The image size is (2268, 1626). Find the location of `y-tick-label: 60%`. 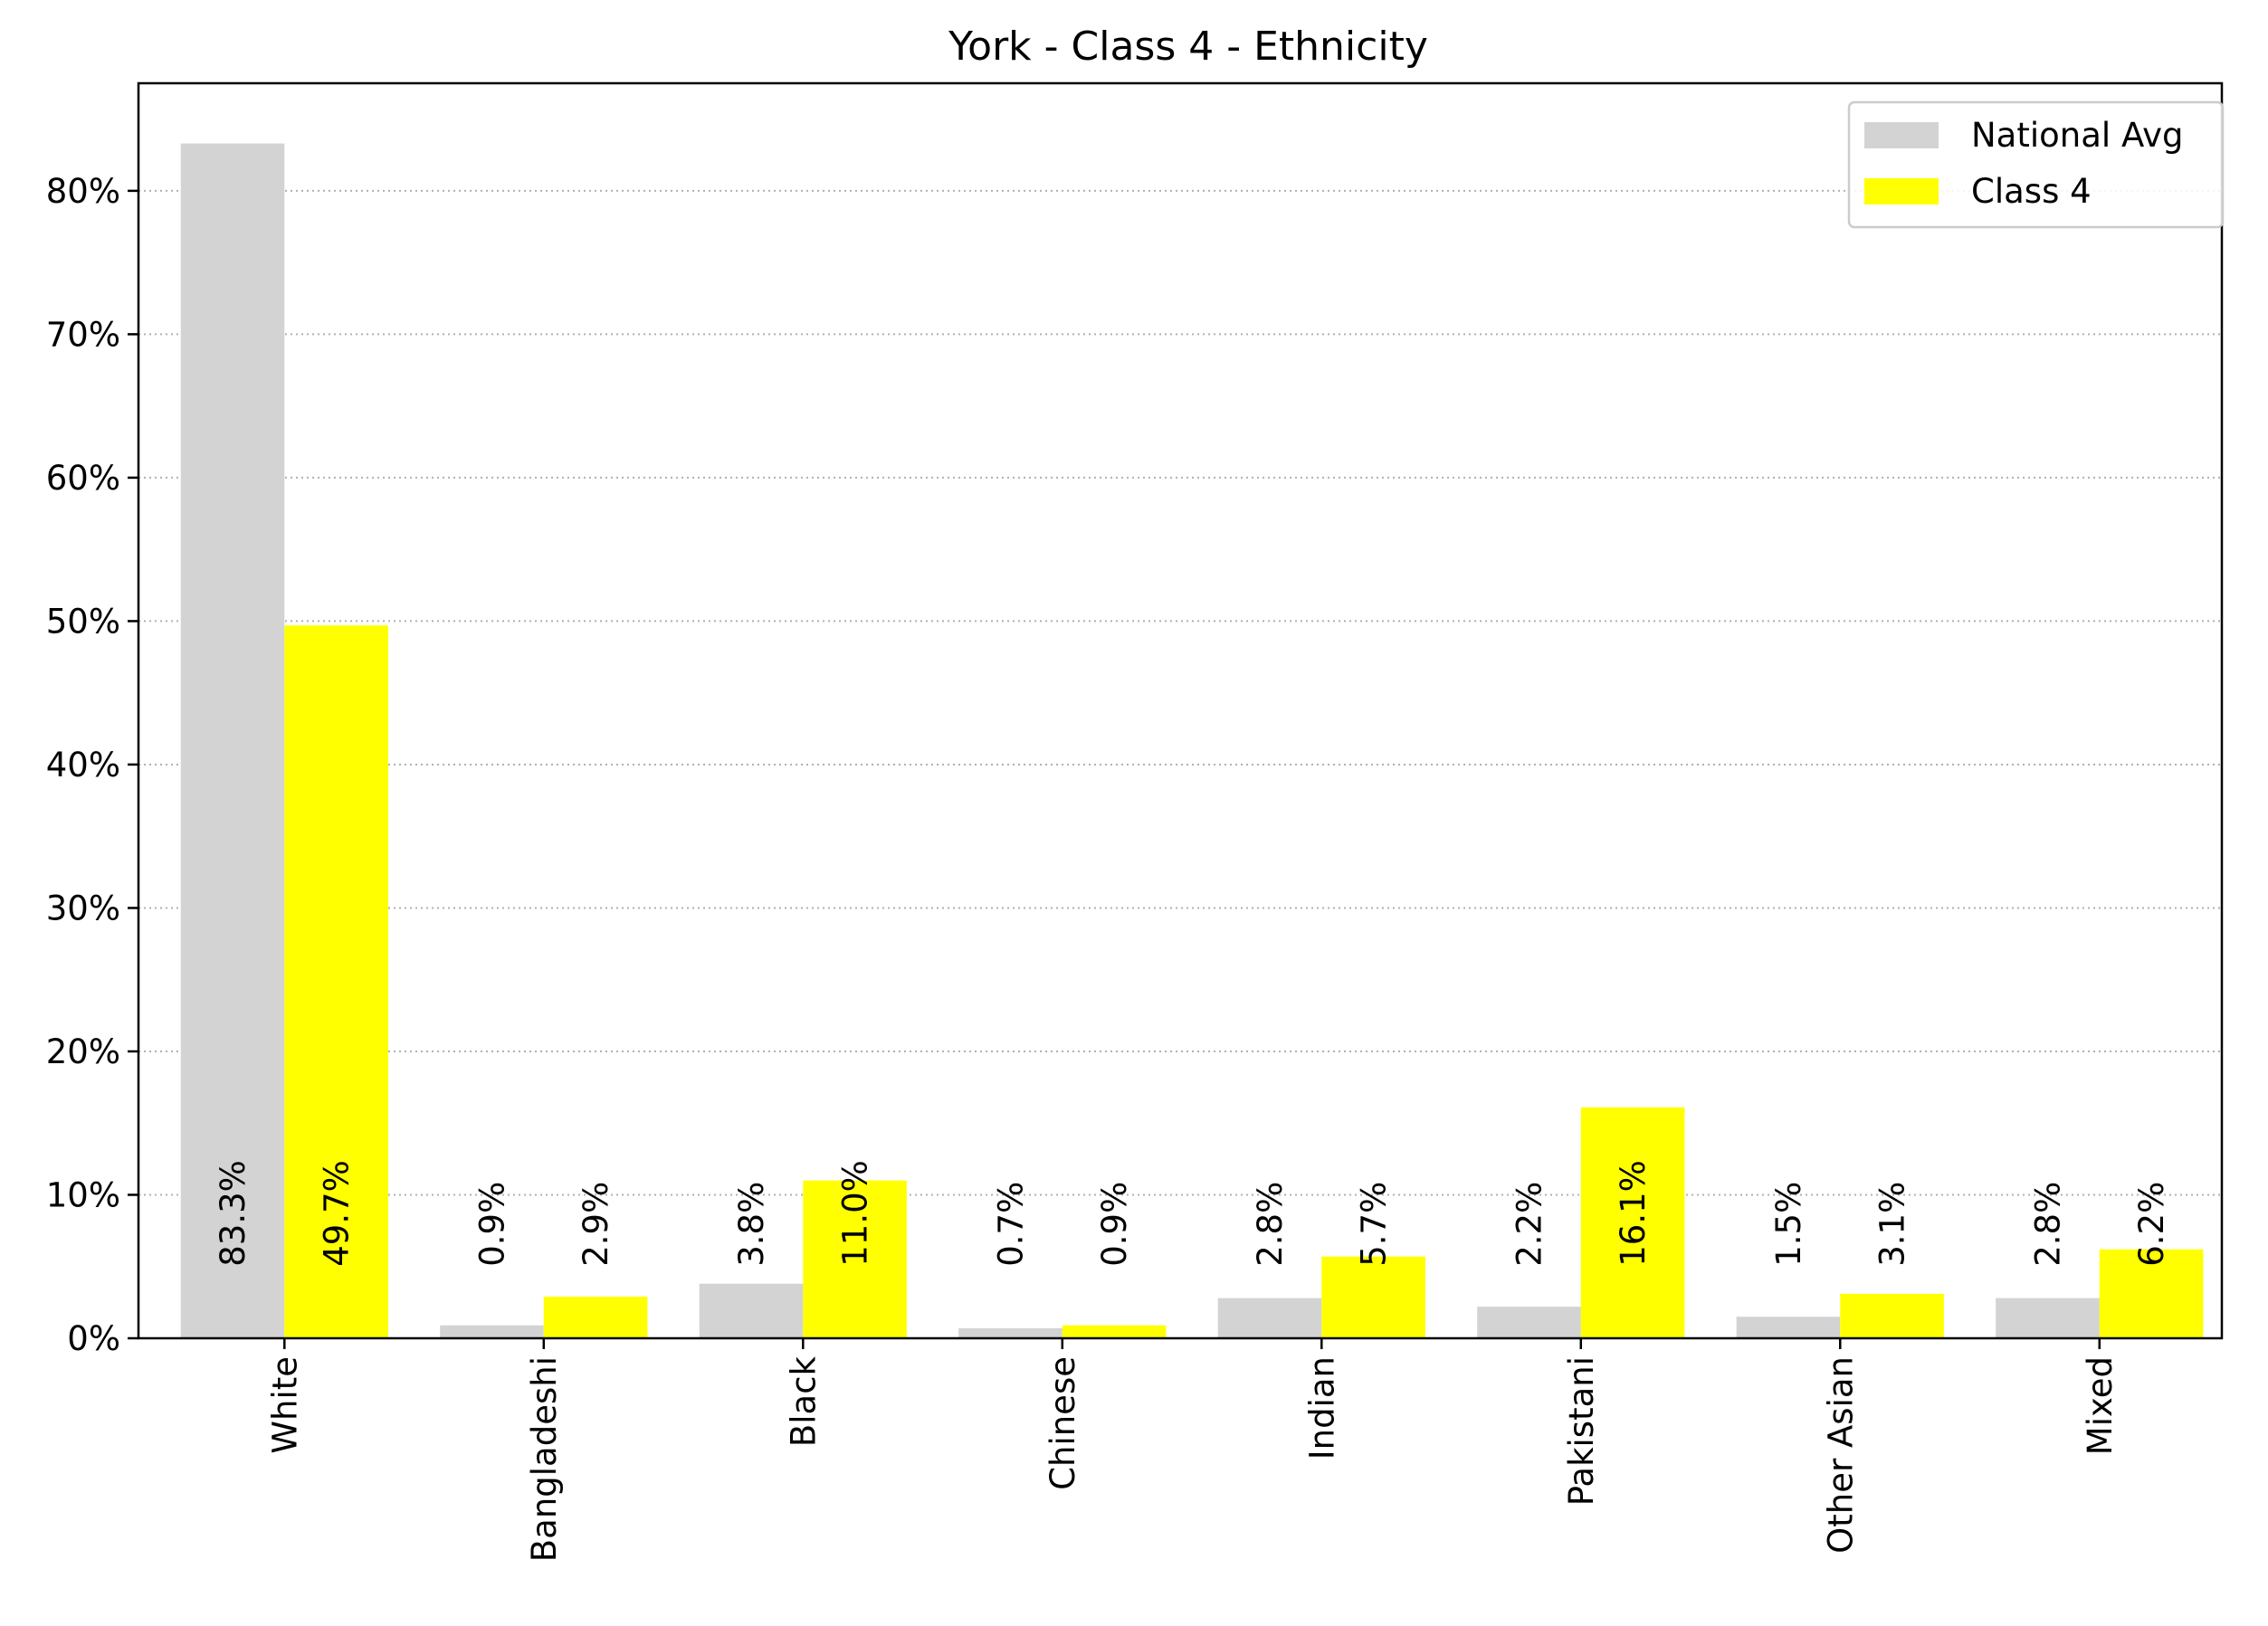

y-tick-label: 60% is located at coordinates (83, 478).